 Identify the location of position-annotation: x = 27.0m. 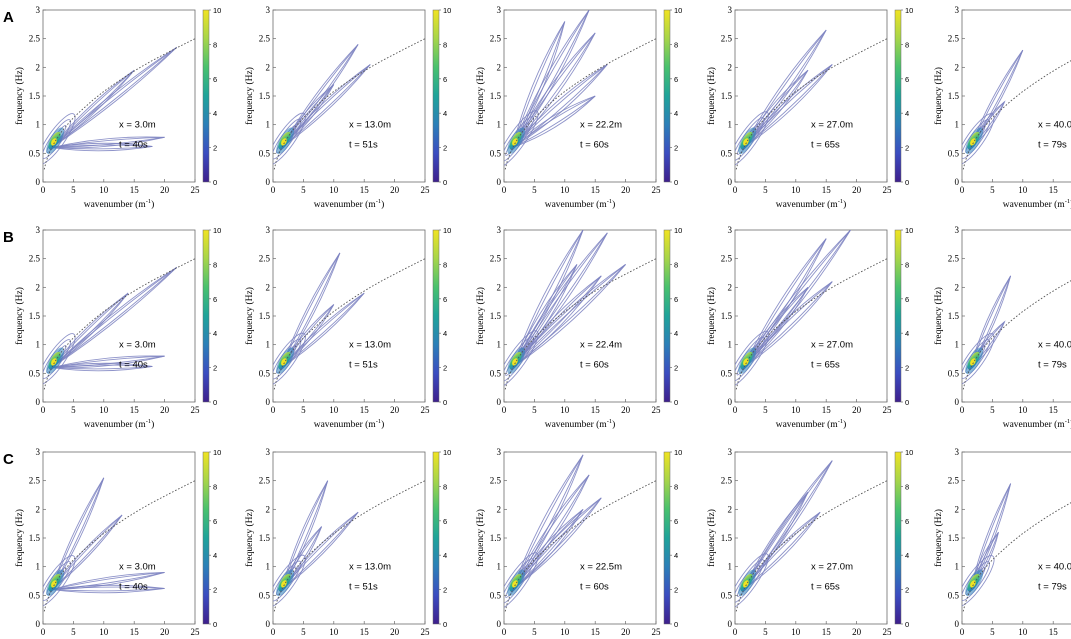
(832, 125).